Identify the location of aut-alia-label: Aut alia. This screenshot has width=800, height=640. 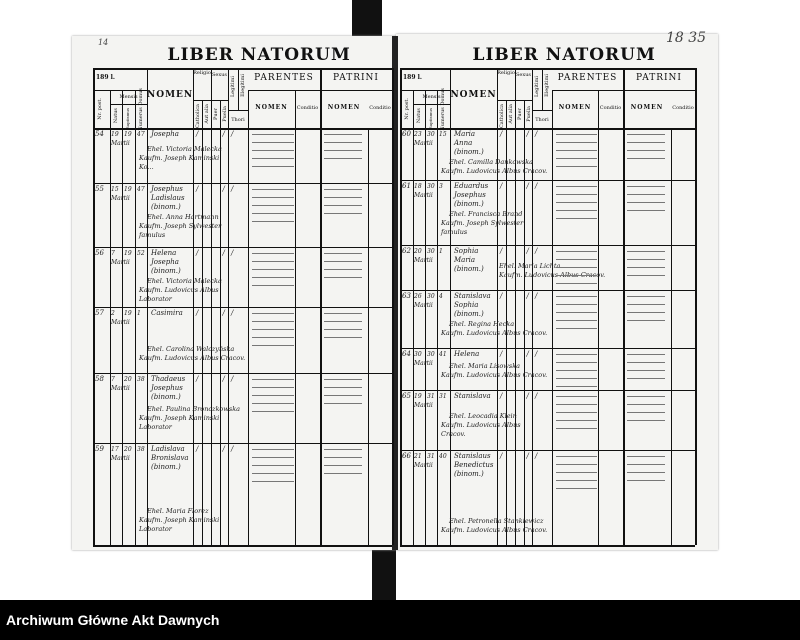
(511, 114).